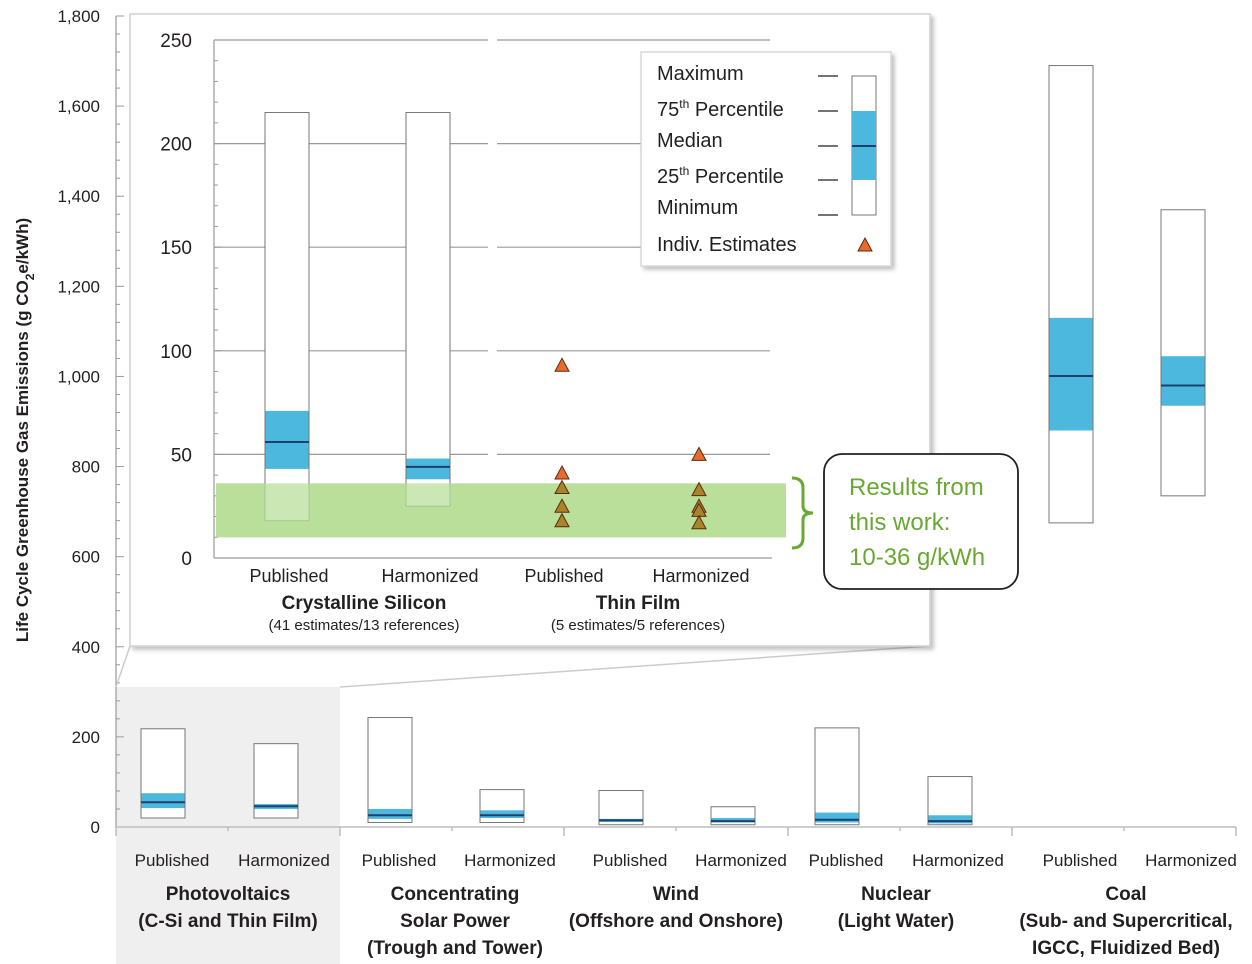 This screenshot has height=964, width=1252. Describe the element at coordinates (700, 74) in the screenshot. I see `legend-item-label: Maximum` at that location.